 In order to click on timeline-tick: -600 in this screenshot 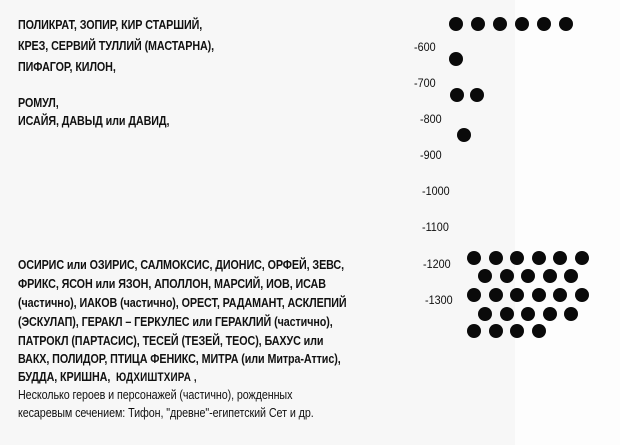, I will do `click(425, 47)`.